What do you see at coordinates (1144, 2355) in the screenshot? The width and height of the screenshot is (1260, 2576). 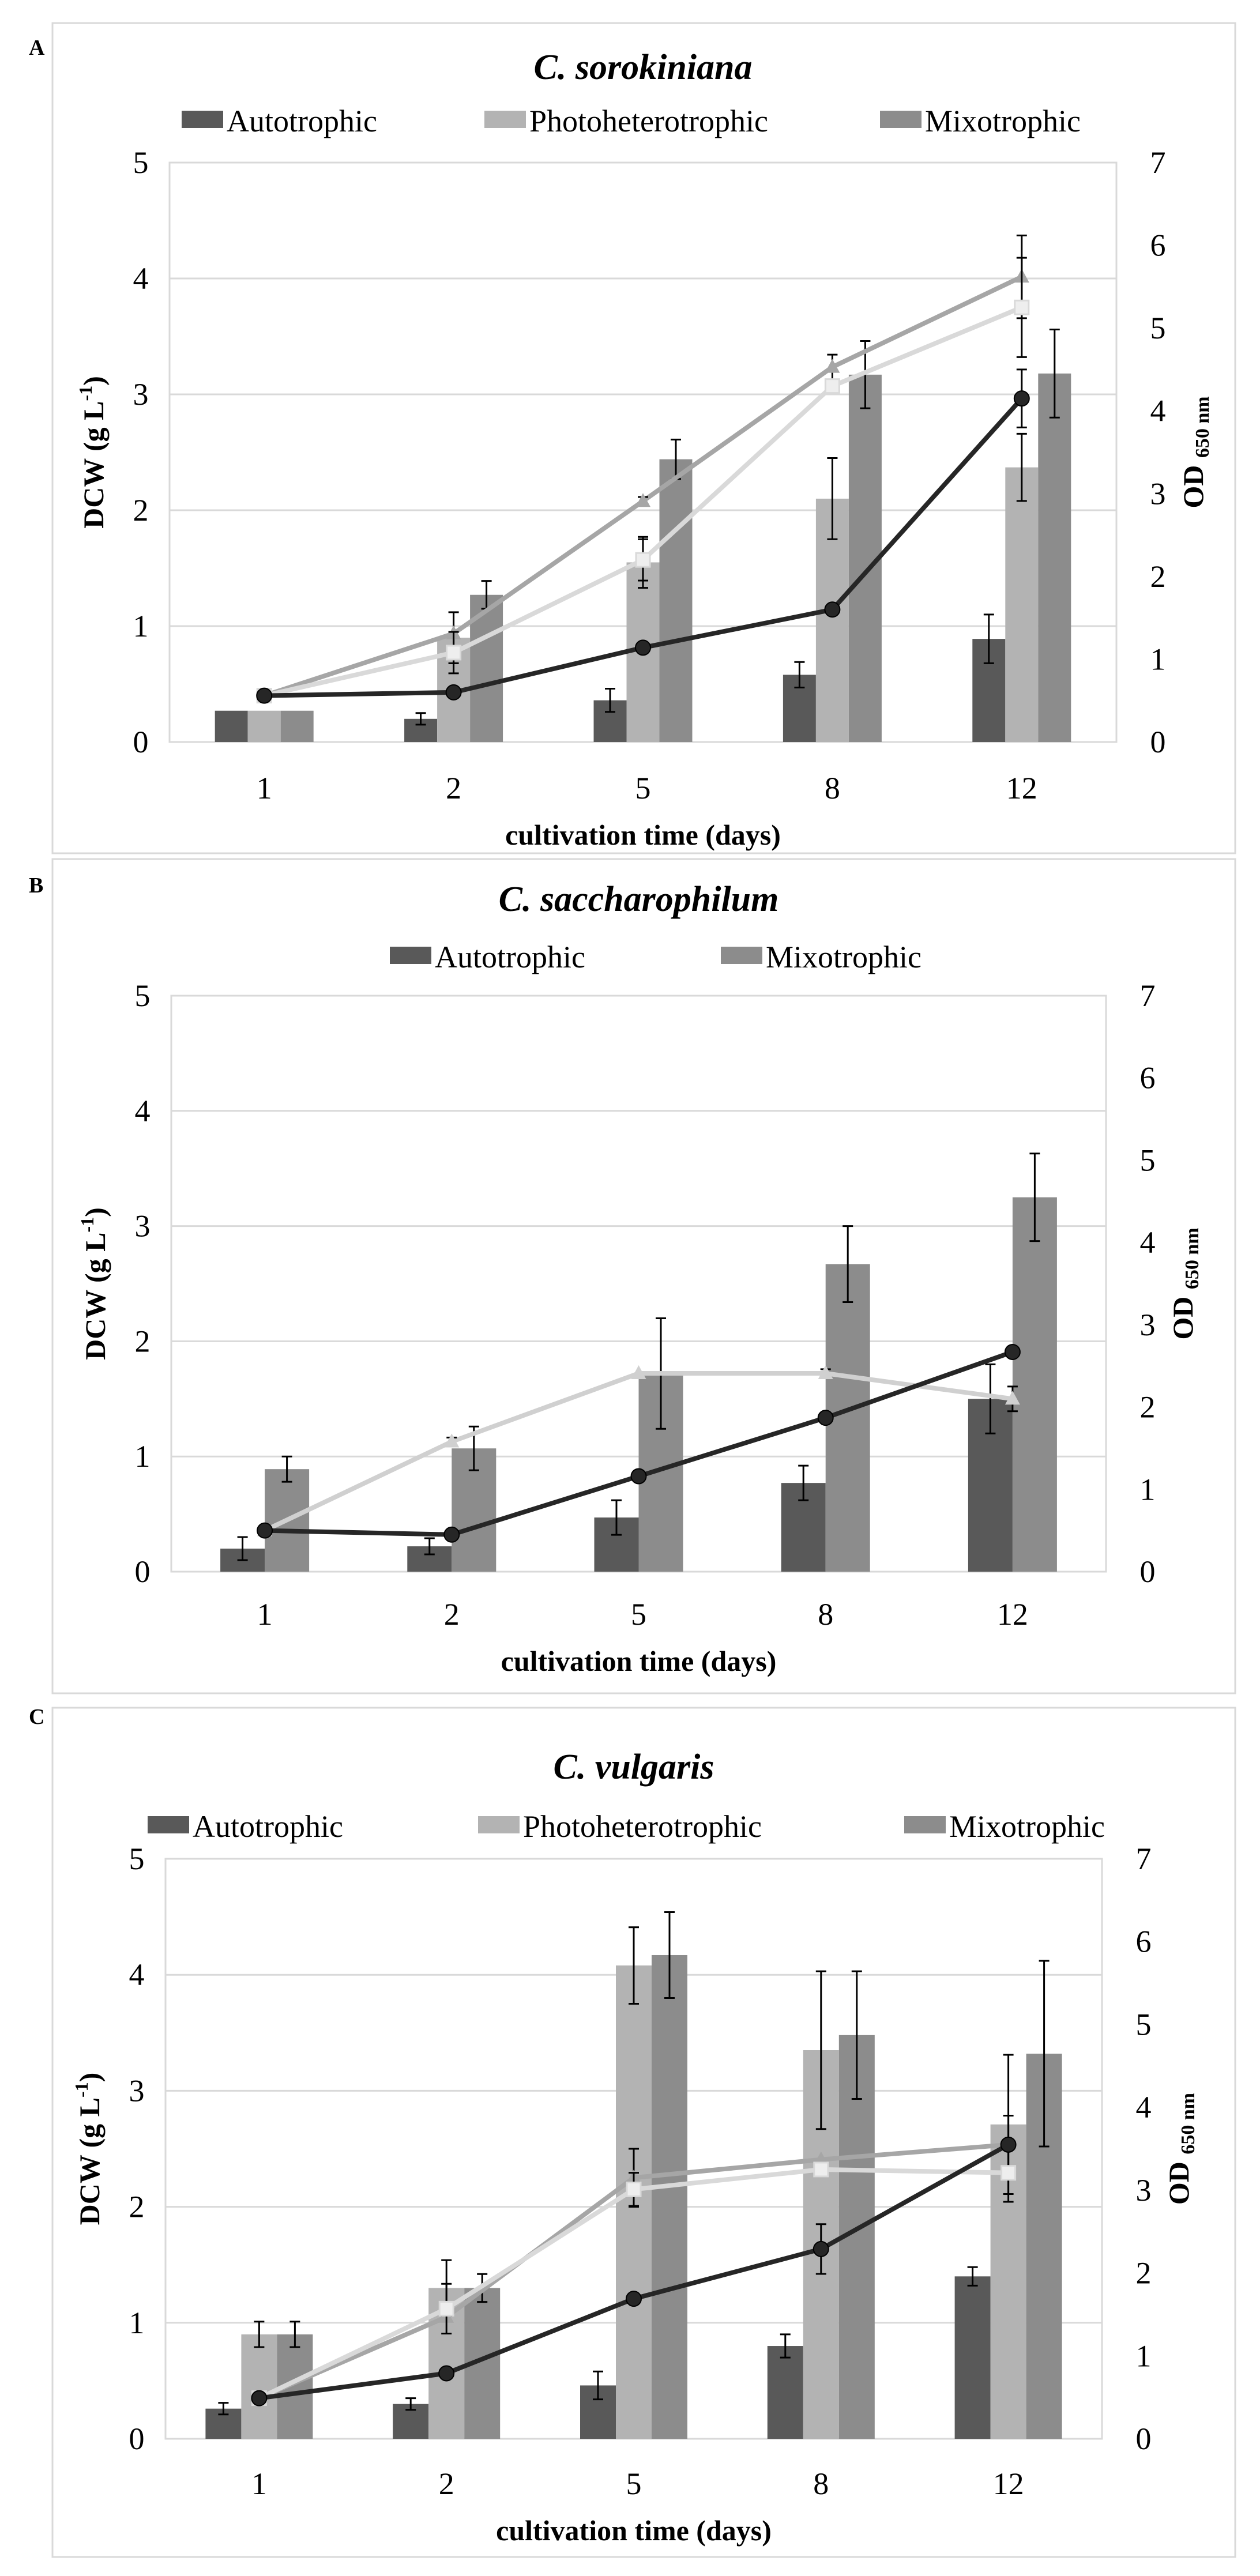 I see `y2-tick-label: 1` at bounding box center [1144, 2355].